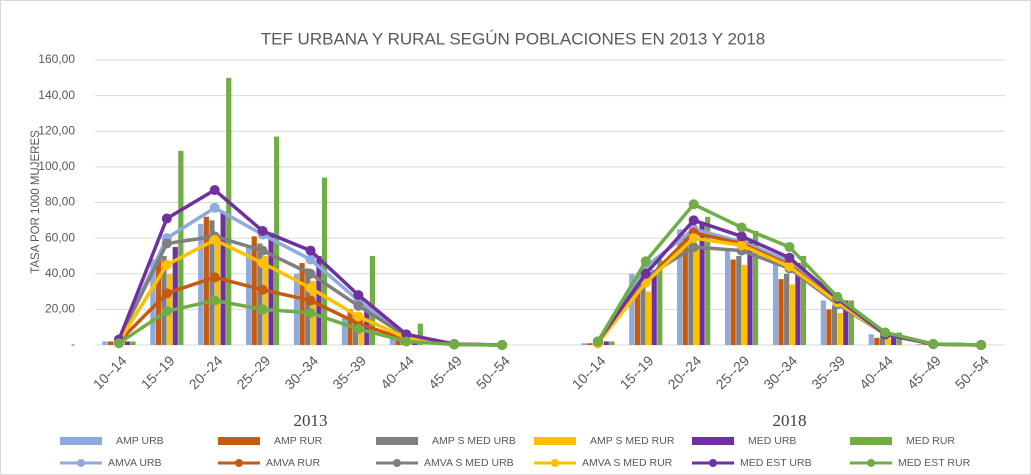 This screenshot has width=1031, height=475. I want to click on legend-label: AMVA S MED URB, so click(469, 463).